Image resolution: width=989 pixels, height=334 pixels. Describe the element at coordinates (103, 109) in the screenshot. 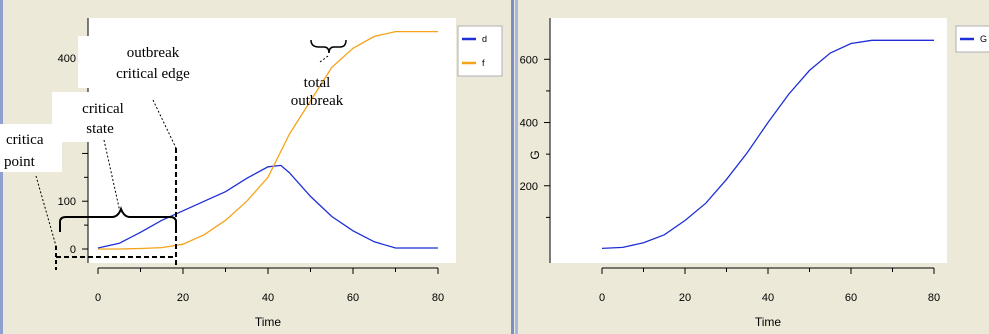

I see `svg-text: critical` at that location.